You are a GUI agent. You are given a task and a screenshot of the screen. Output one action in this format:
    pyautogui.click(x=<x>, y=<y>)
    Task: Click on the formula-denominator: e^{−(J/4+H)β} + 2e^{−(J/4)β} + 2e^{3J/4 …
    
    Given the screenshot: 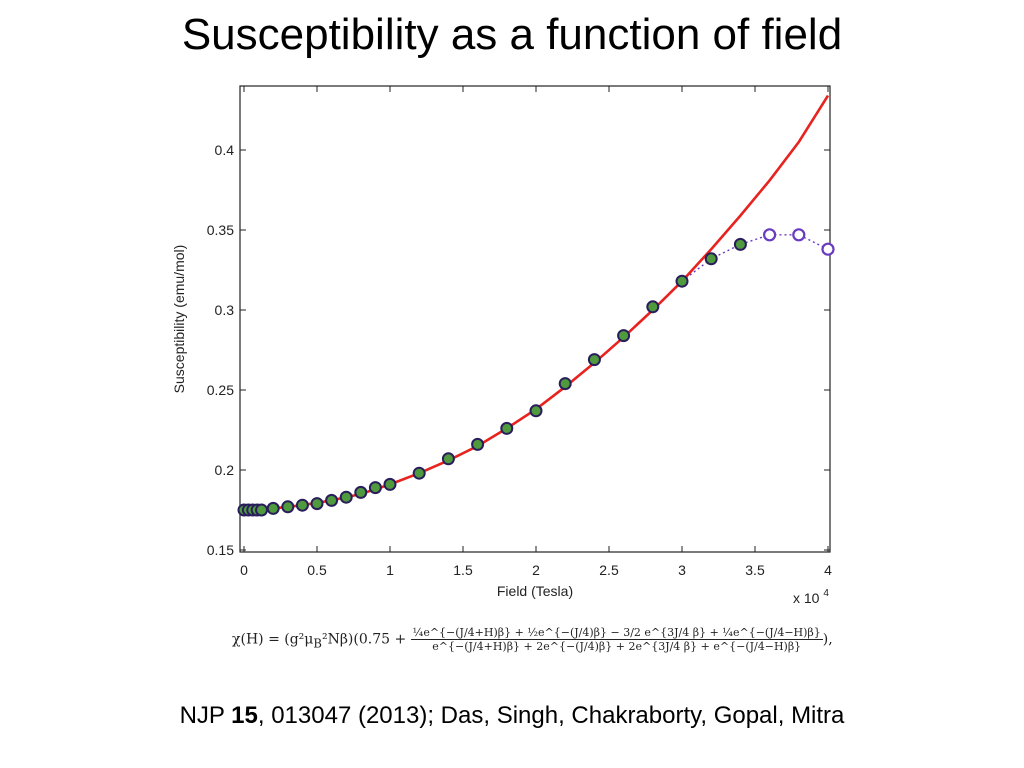 What is the action you would take?
    pyautogui.click(x=617, y=646)
    